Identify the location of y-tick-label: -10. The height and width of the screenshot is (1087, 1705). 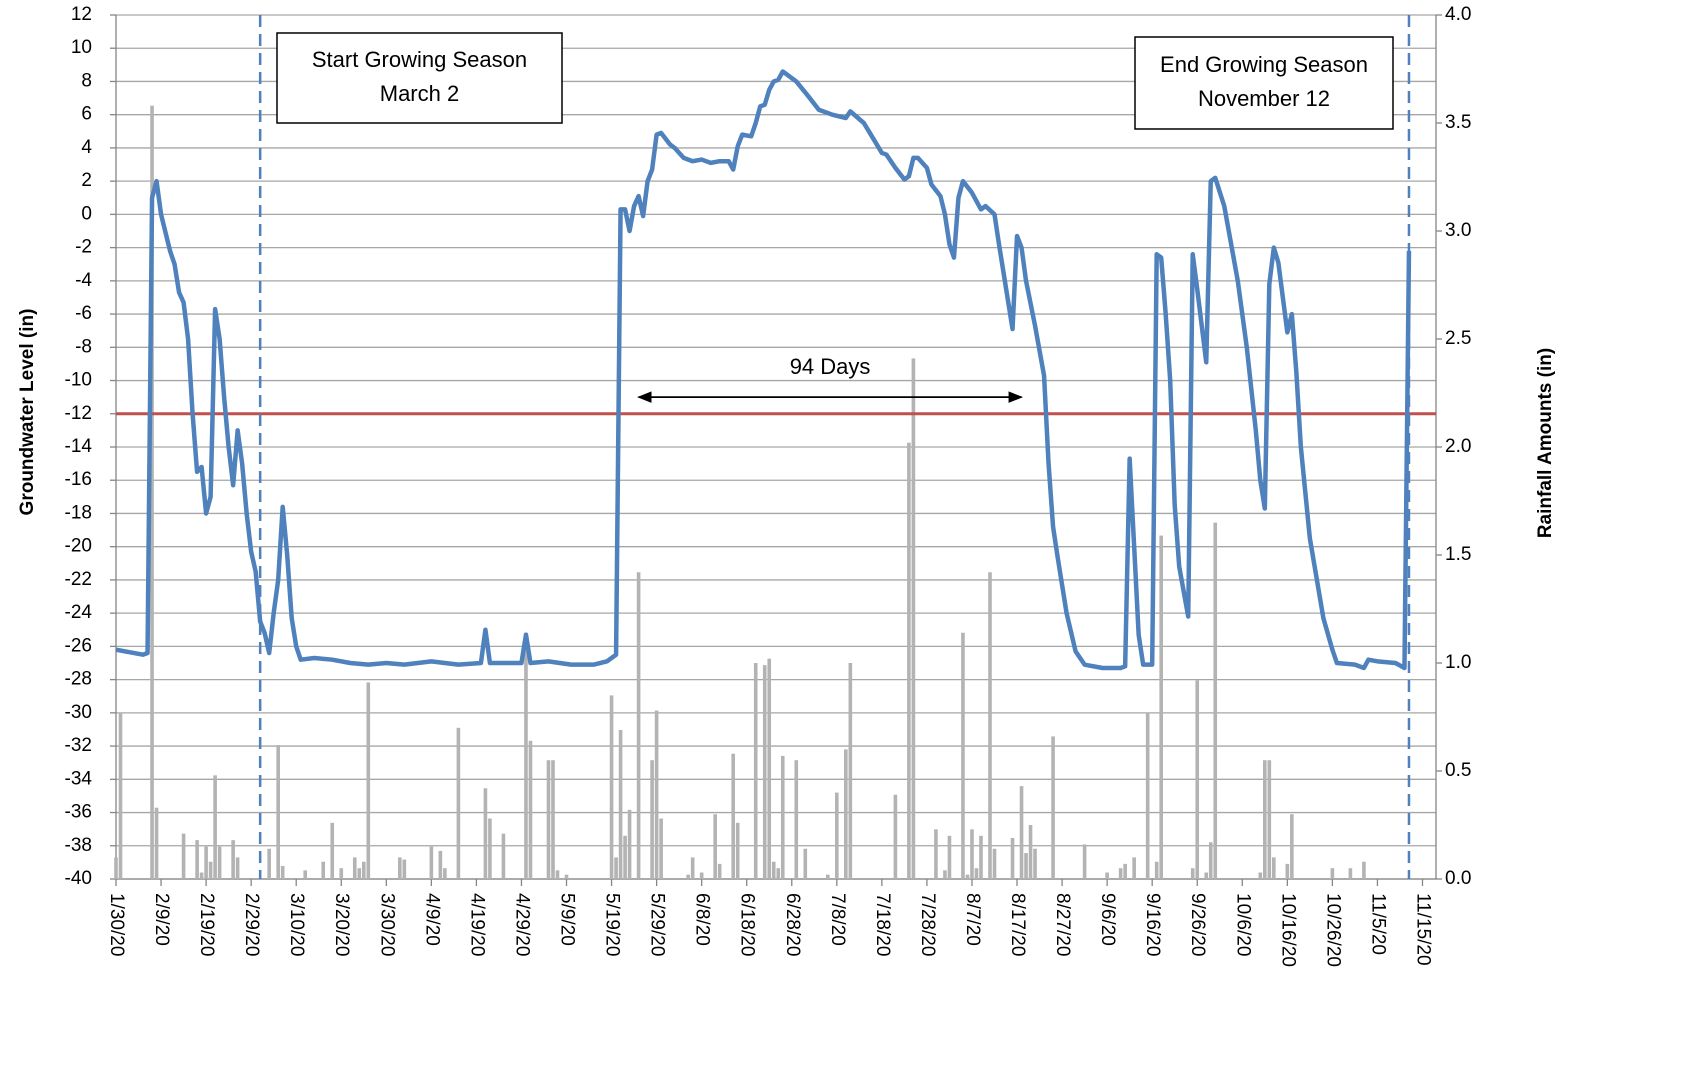
(78, 380).